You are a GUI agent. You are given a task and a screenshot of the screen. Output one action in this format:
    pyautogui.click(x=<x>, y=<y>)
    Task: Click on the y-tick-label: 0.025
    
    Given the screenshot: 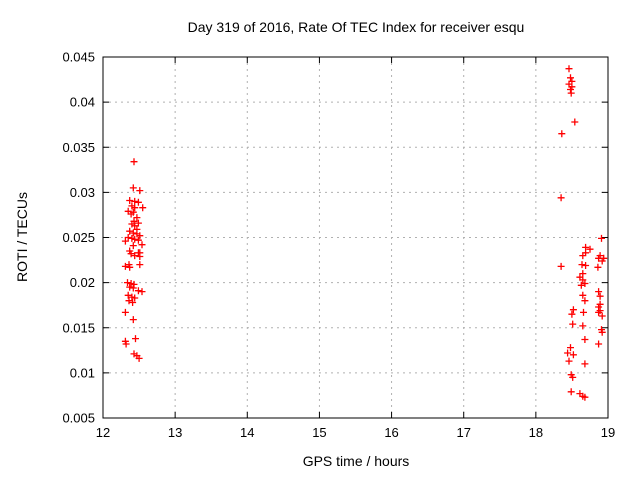 What is the action you would take?
    pyautogui.click(x=78, y=237)
    